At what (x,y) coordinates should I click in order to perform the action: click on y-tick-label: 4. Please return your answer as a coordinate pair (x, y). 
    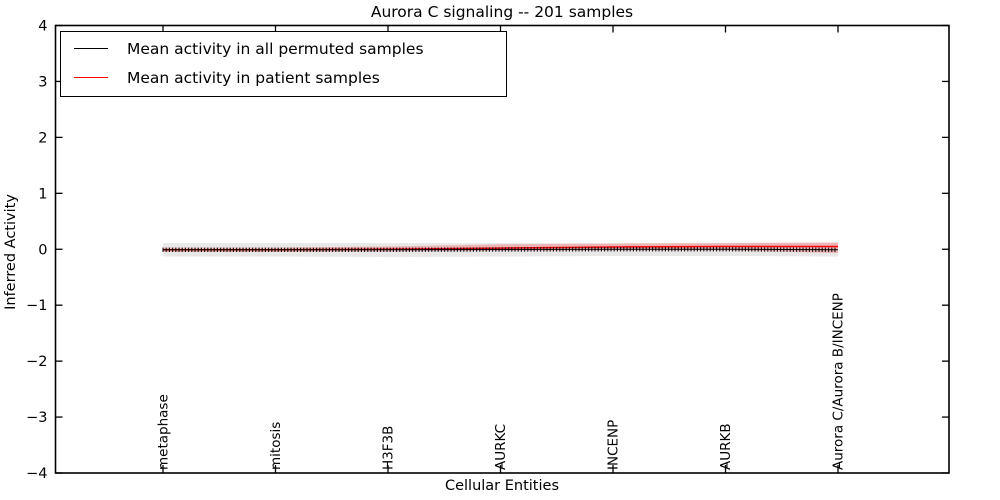
    Looking at the image, I should click on (42, 27).